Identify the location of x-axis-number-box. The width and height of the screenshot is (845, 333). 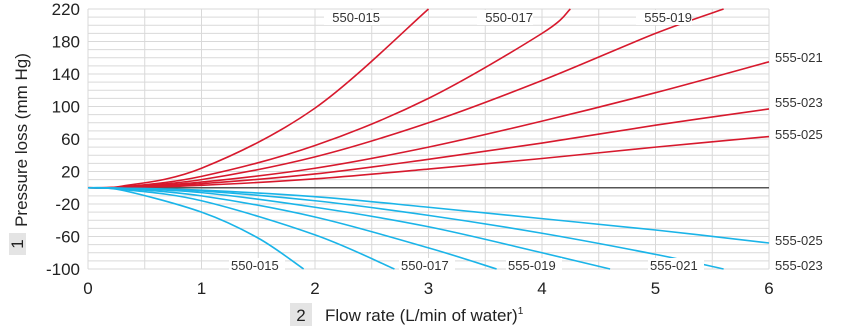
(301, 314).